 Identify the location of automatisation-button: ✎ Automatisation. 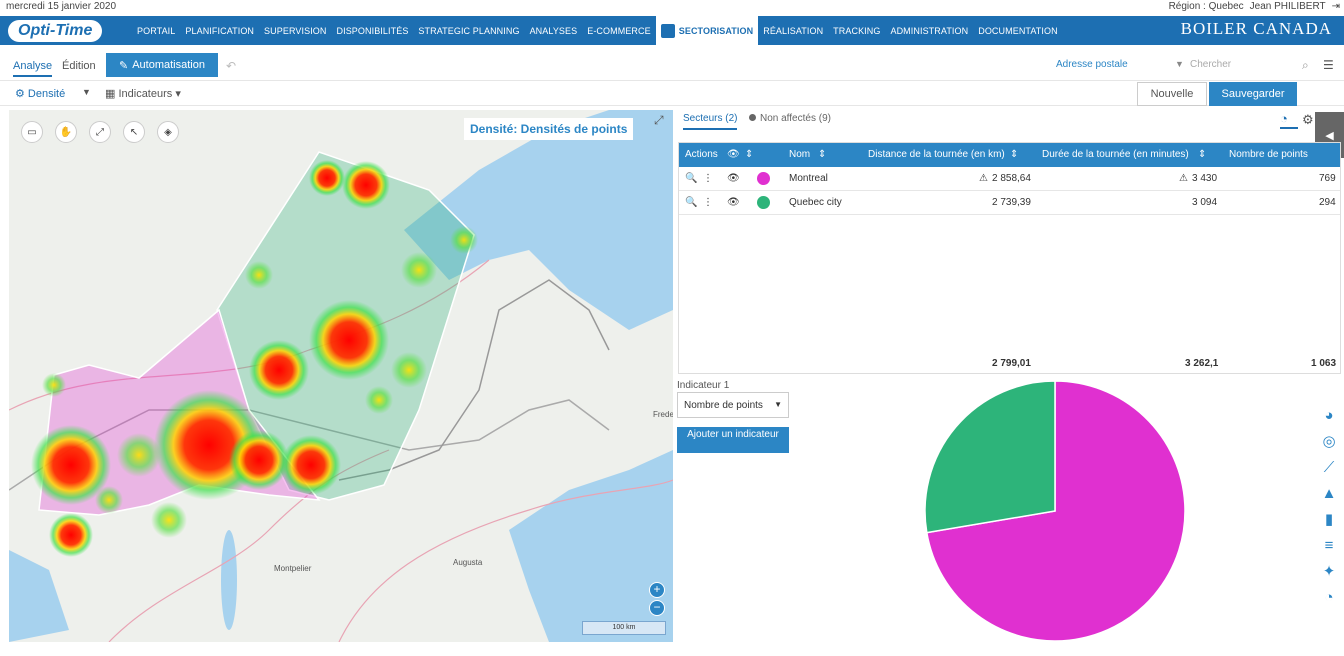
(162, 65).